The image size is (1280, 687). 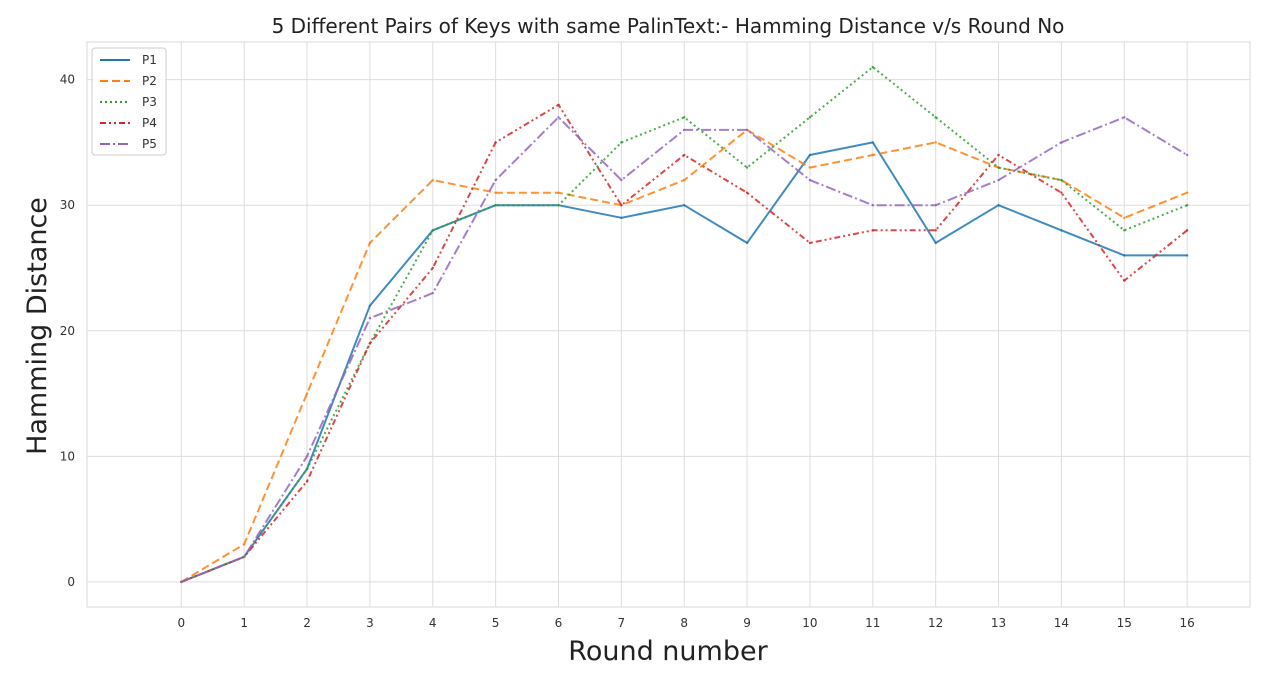 I want to click on legend-box, so click(x=129, y=101).